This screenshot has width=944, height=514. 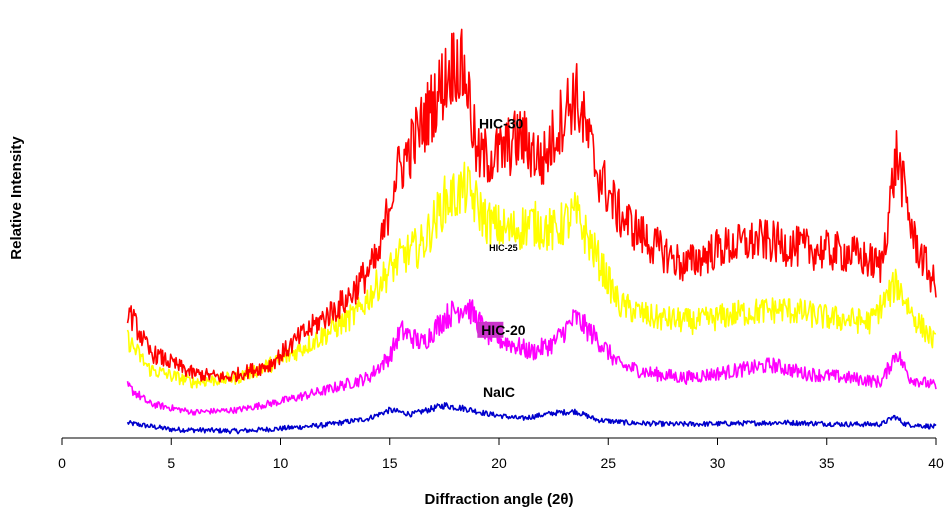 I want to click on x-tick-label: 20, so click(x=499, y=463).